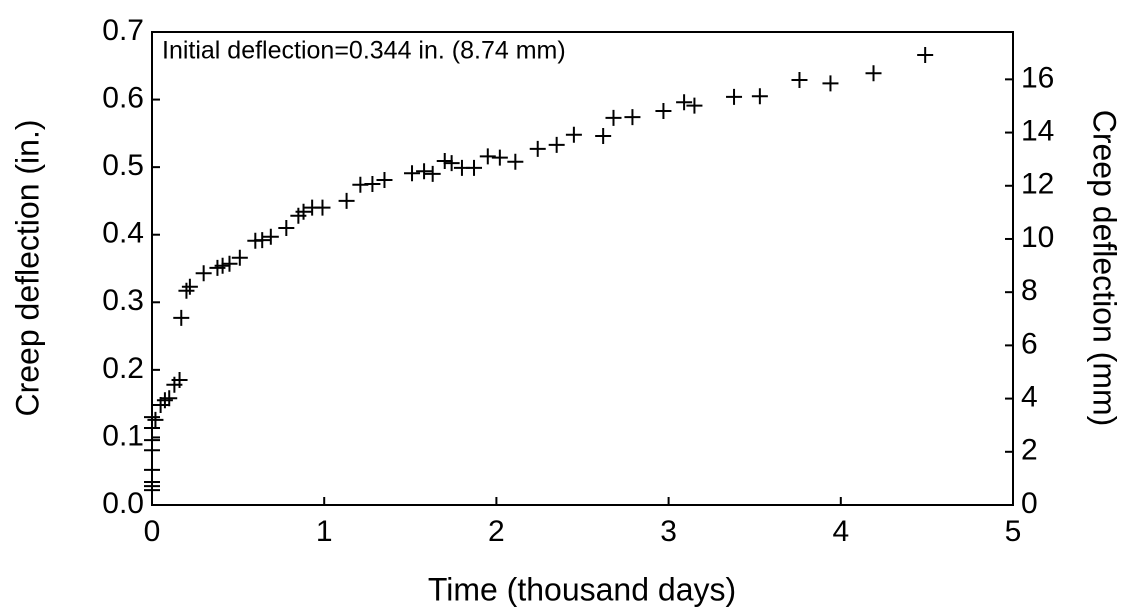 The height and width of the screenshot is (613, 1128). Describe the element at coordinates (496, 531) in the screenshot. I see `x-tick-label: 2` at that location.